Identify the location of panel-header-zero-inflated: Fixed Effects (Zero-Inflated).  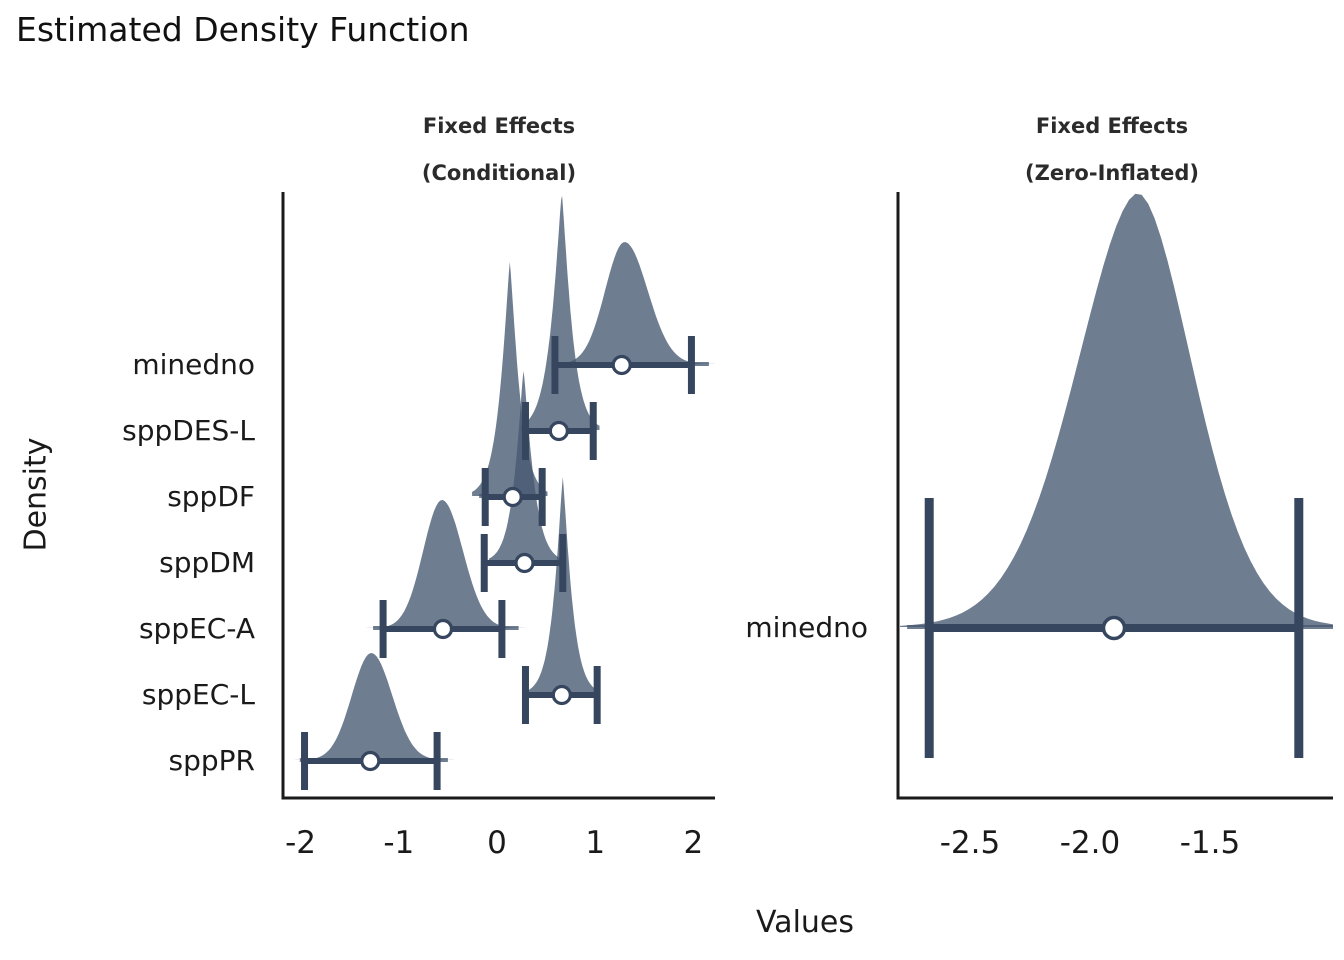
(1112, 150).